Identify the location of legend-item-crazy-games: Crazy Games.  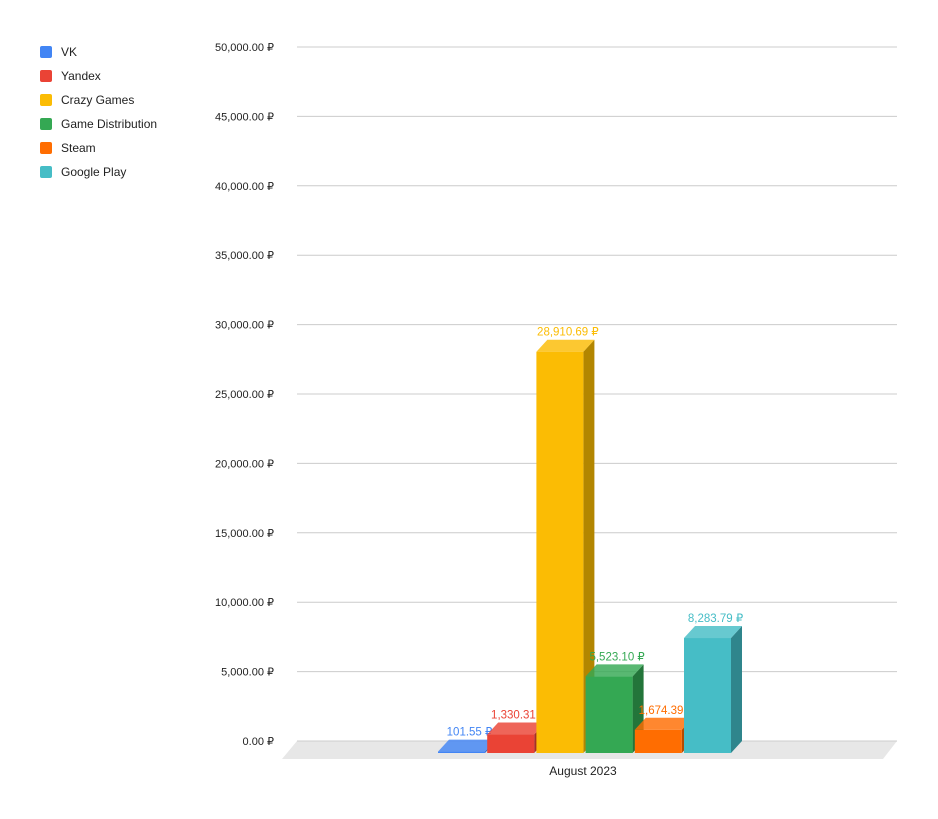
(98, 100).